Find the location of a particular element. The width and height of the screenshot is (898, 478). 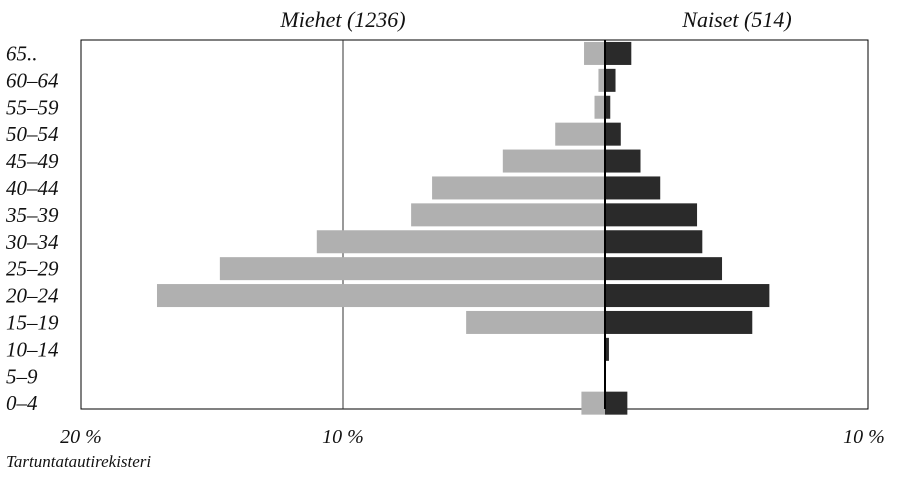

series-label-men: Miehet (1236) is located at coordinates (342, 19).